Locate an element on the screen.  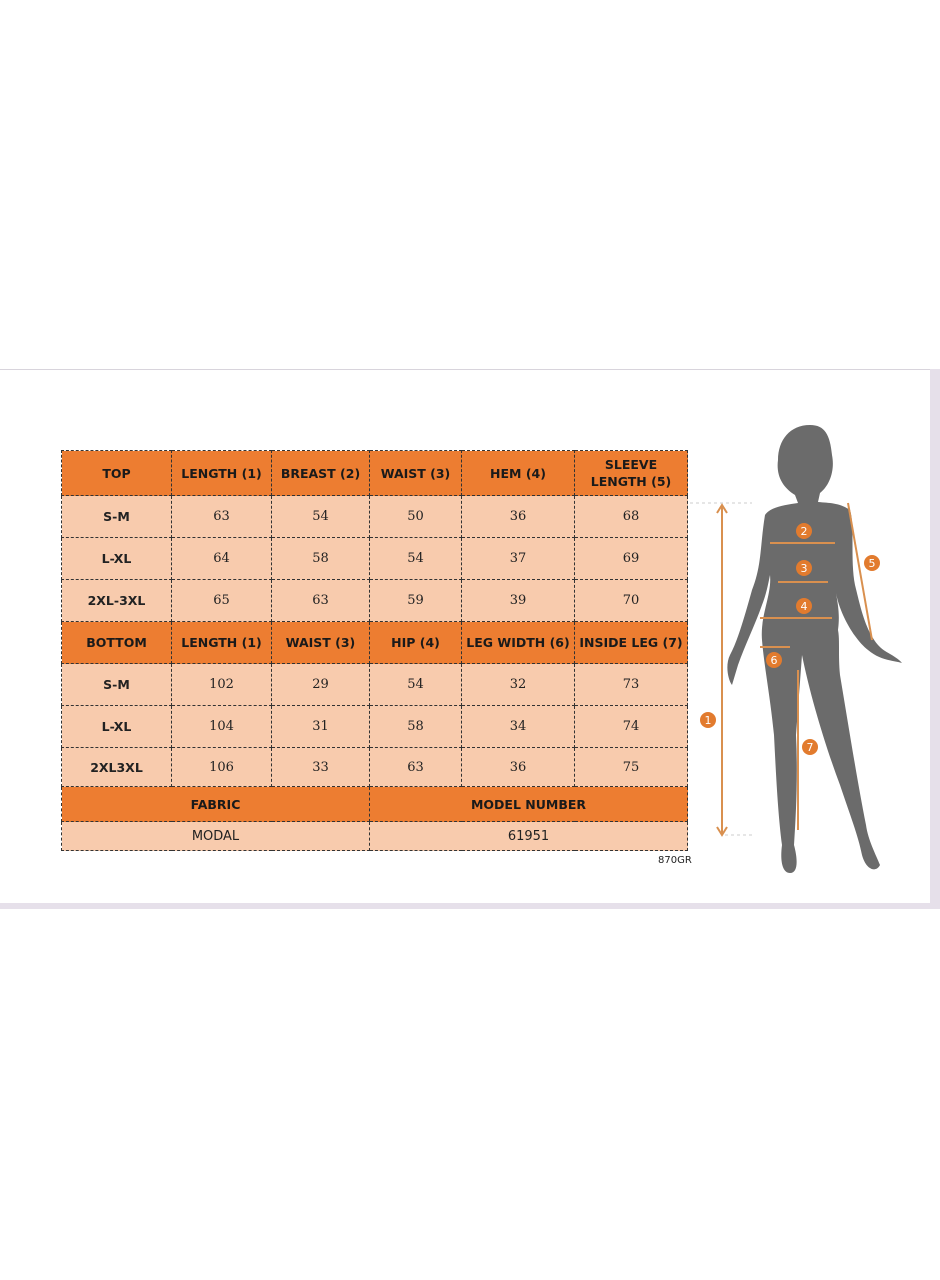
marker-number: 1 is located at coordinates (708, 720).